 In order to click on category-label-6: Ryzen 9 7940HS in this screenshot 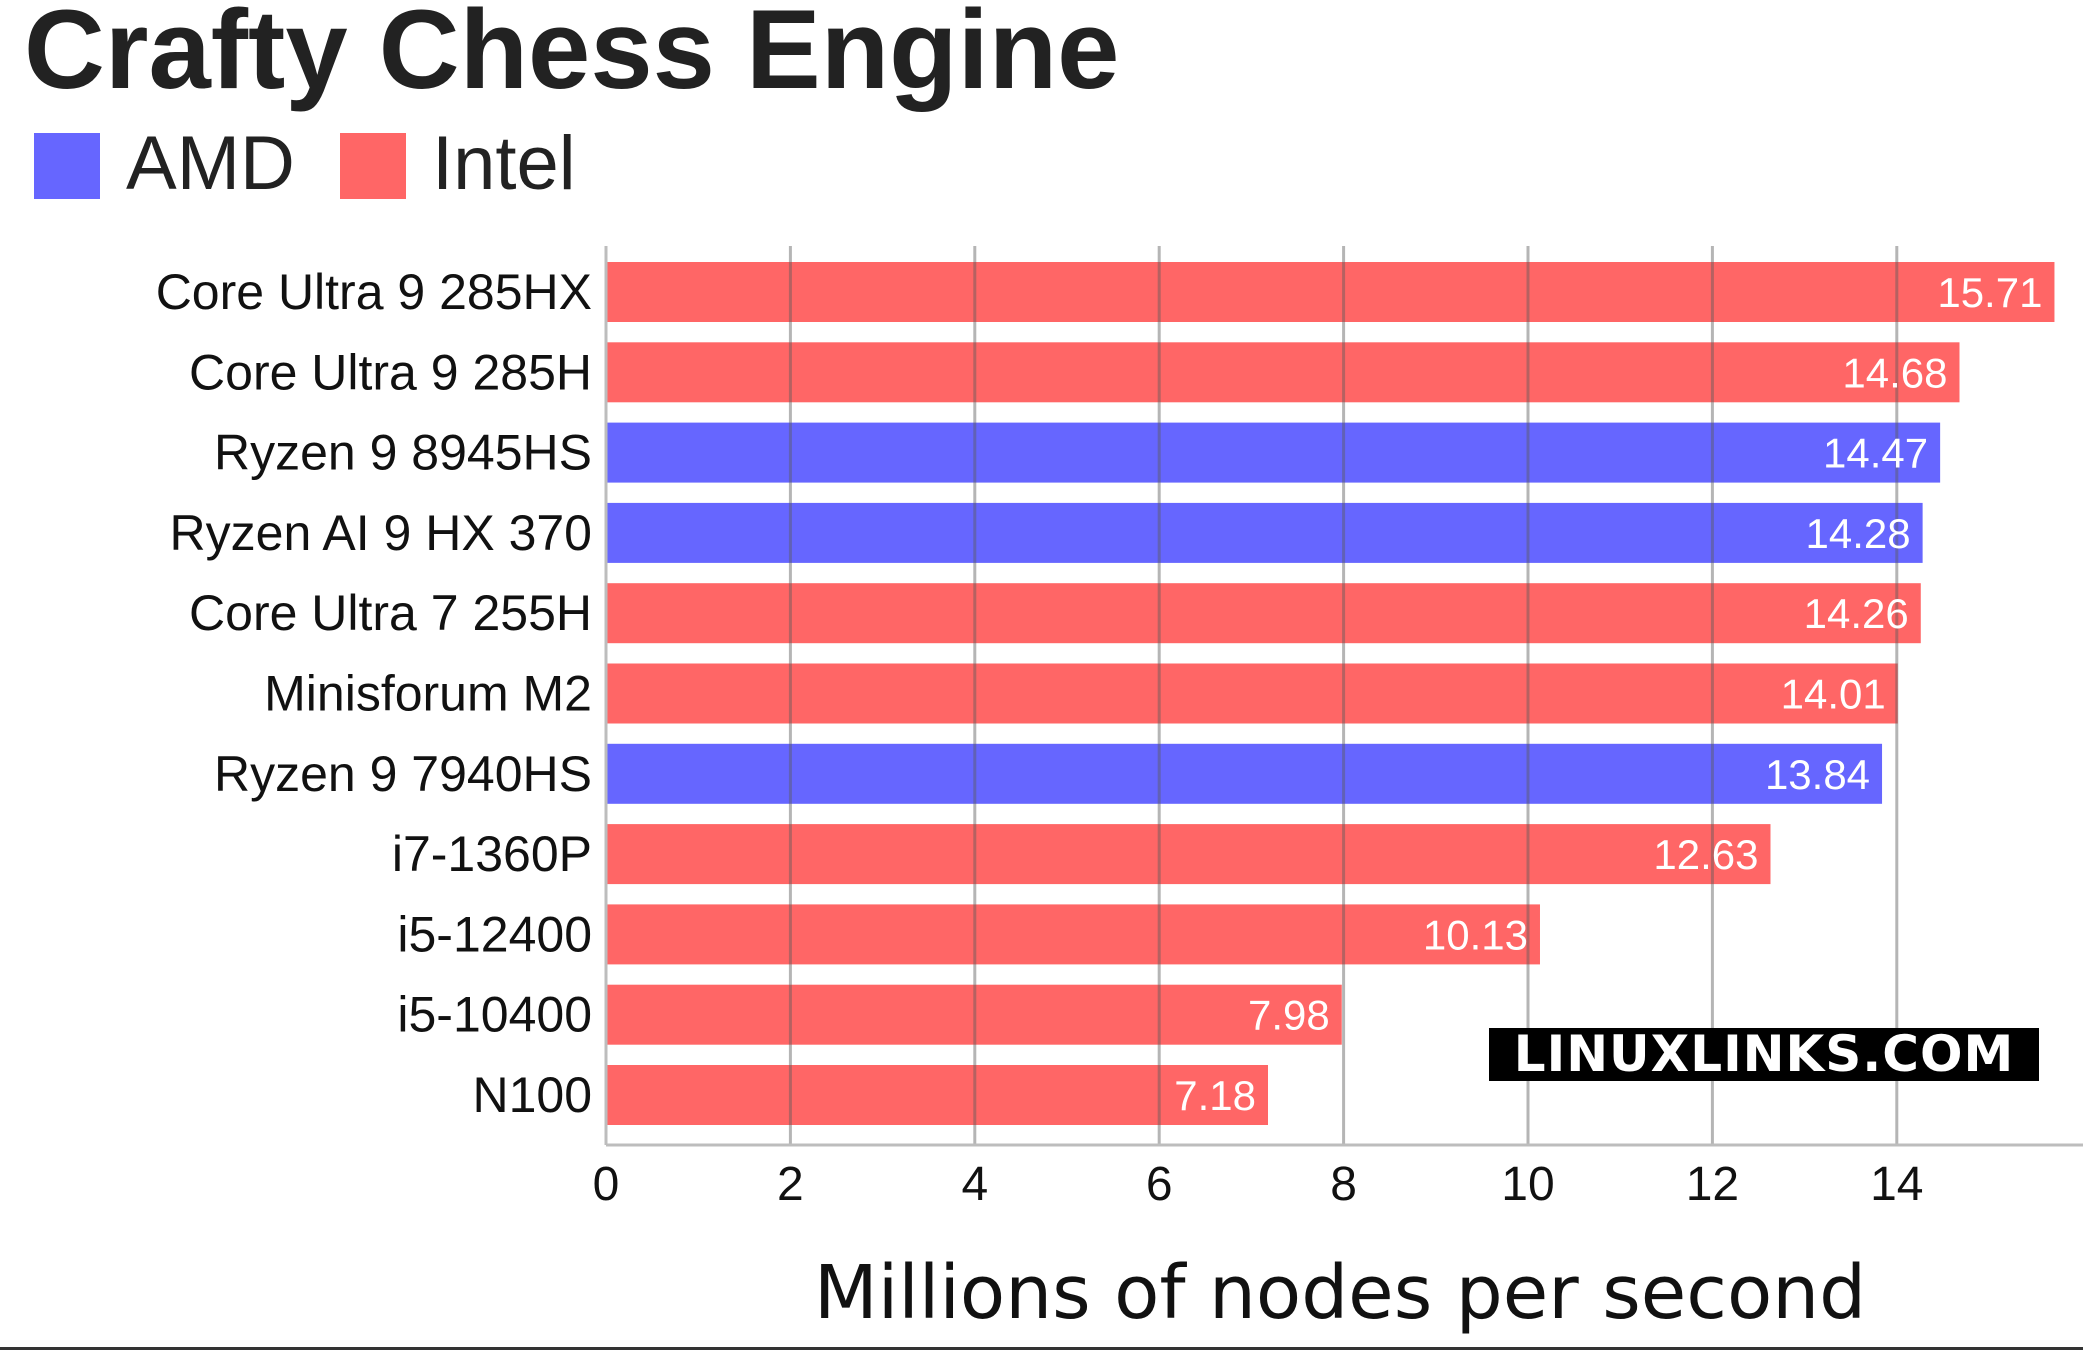, I will do `click(403, 774)`.